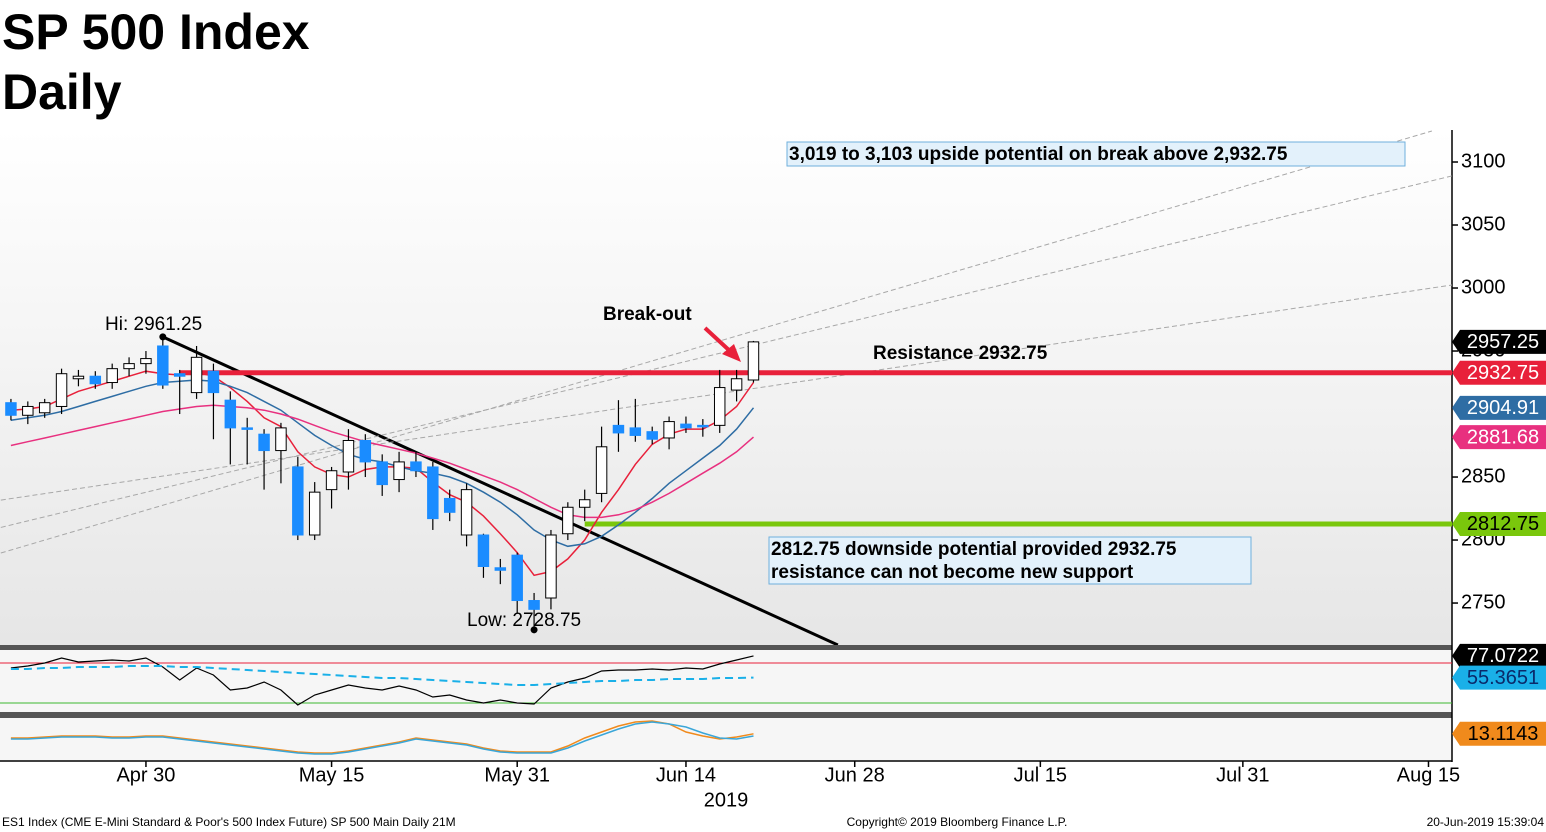 This screenshot has height=832, width=1546. What do you see at coordinates (726, 800) in the screenshot?
I see `x-year-label: 2019` at bounding box center [726, 800].